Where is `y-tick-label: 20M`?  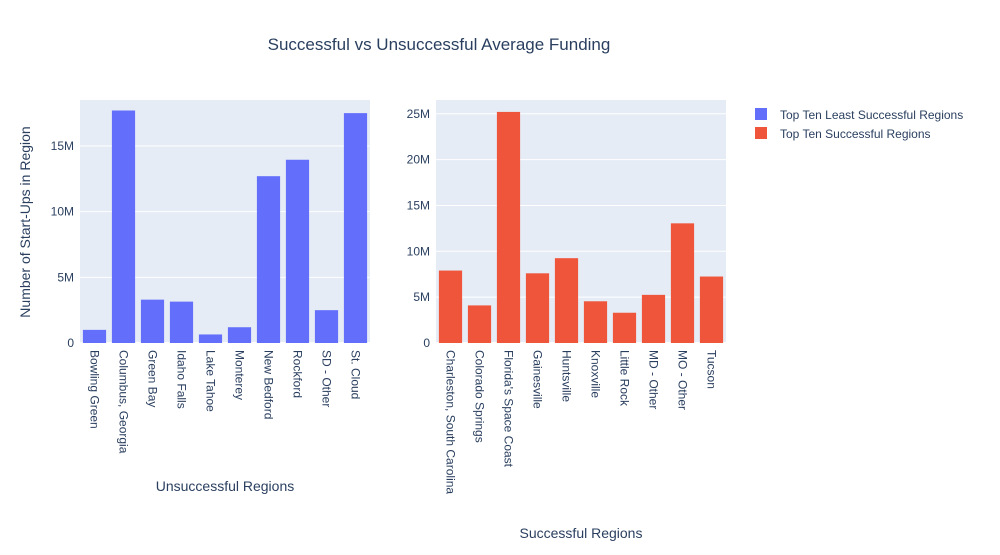 y-tick-label: 20M is located at coordinates (418, 160).